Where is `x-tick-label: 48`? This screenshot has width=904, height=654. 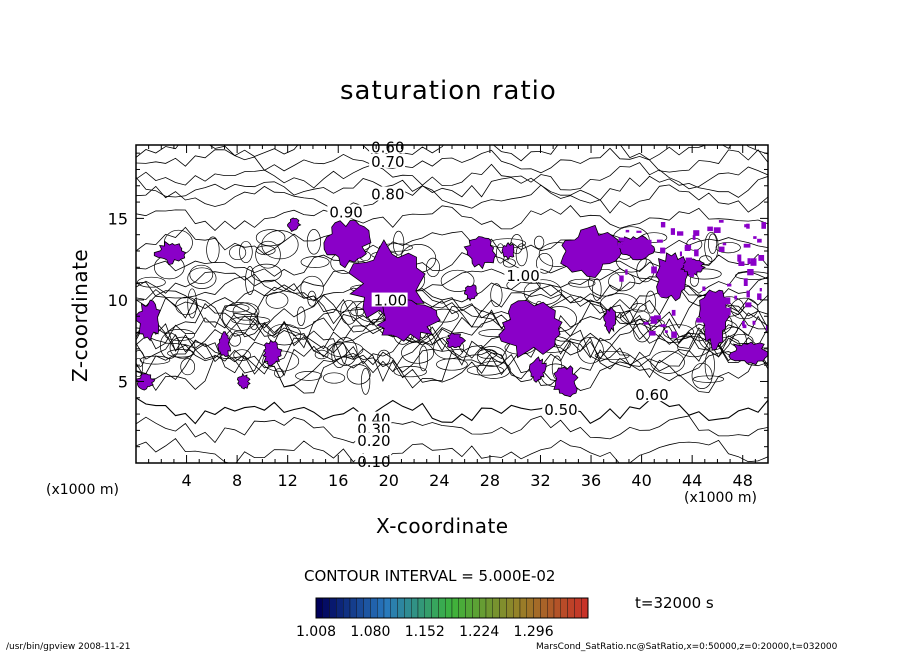
x-tick-label: 48 is located at coordinates (743, 480).